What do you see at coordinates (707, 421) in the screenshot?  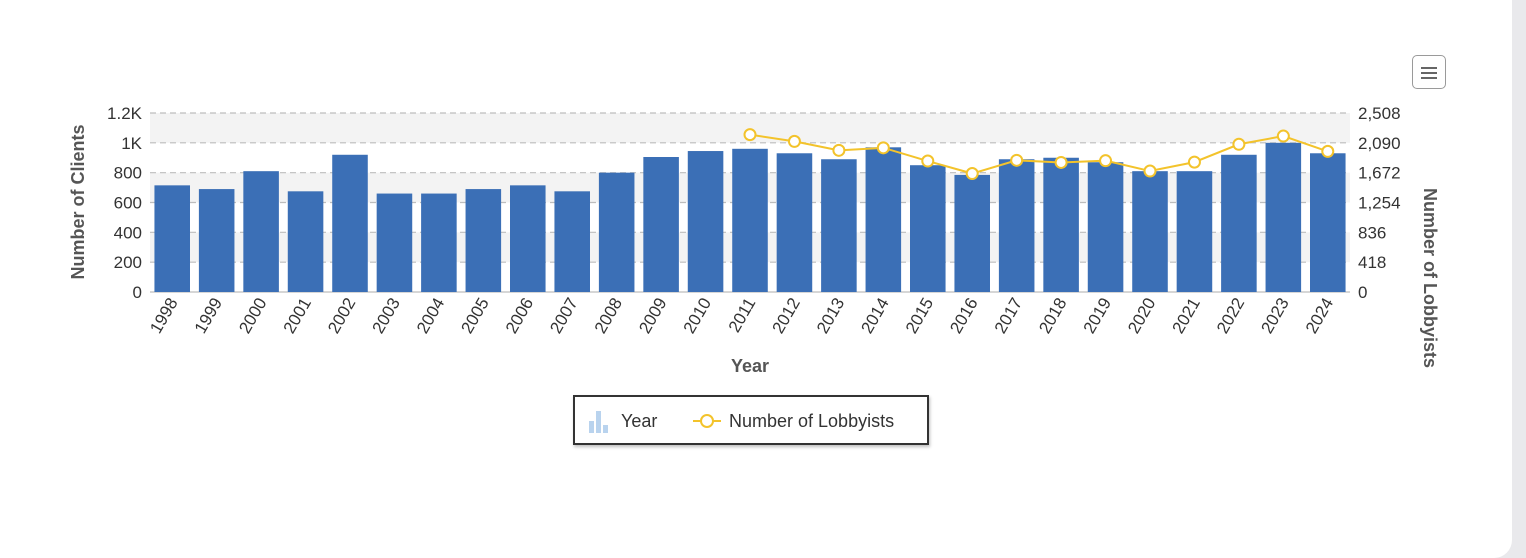 I see `line-marker-icon` at bounding box center [707, 421].